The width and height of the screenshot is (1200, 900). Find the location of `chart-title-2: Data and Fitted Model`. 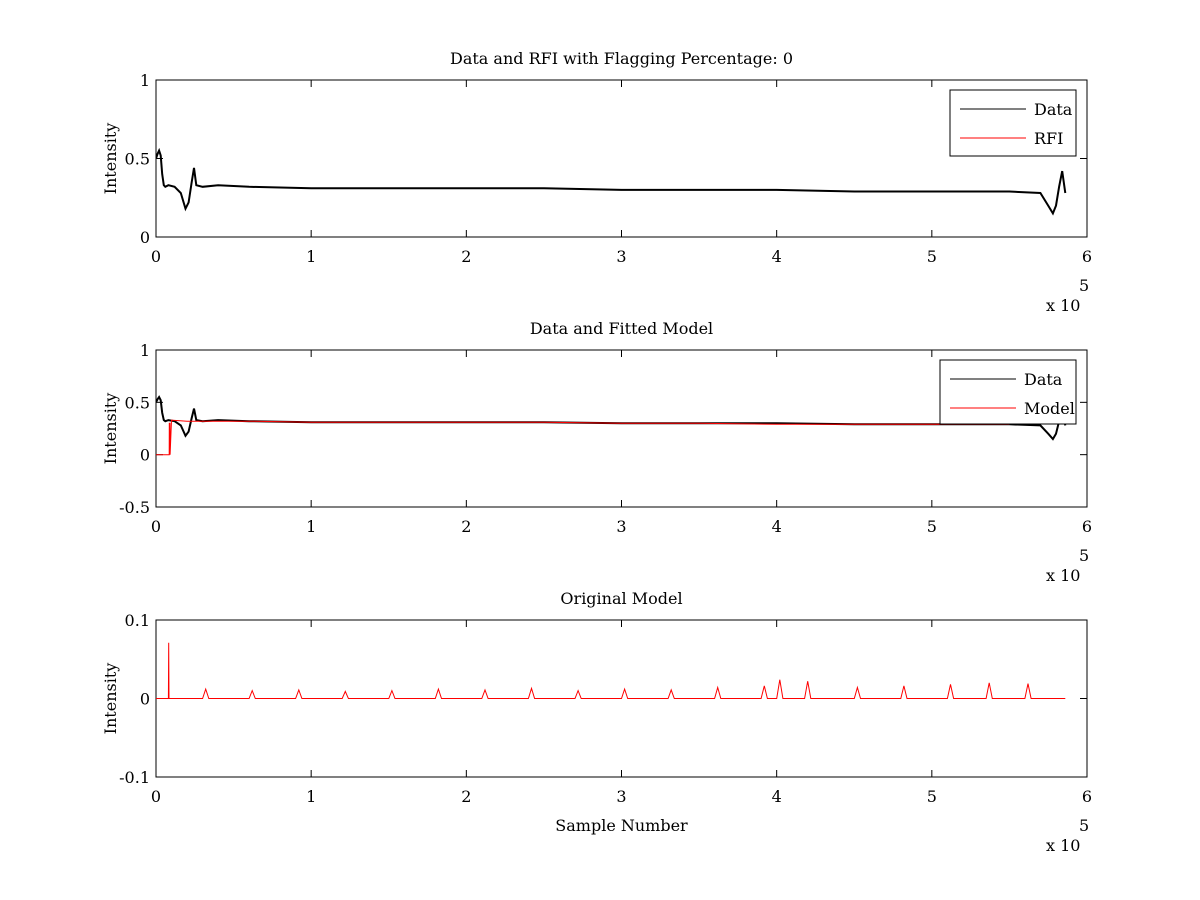

chart-title-2: Data and Fitted Model is located at coordinates (621, 328).